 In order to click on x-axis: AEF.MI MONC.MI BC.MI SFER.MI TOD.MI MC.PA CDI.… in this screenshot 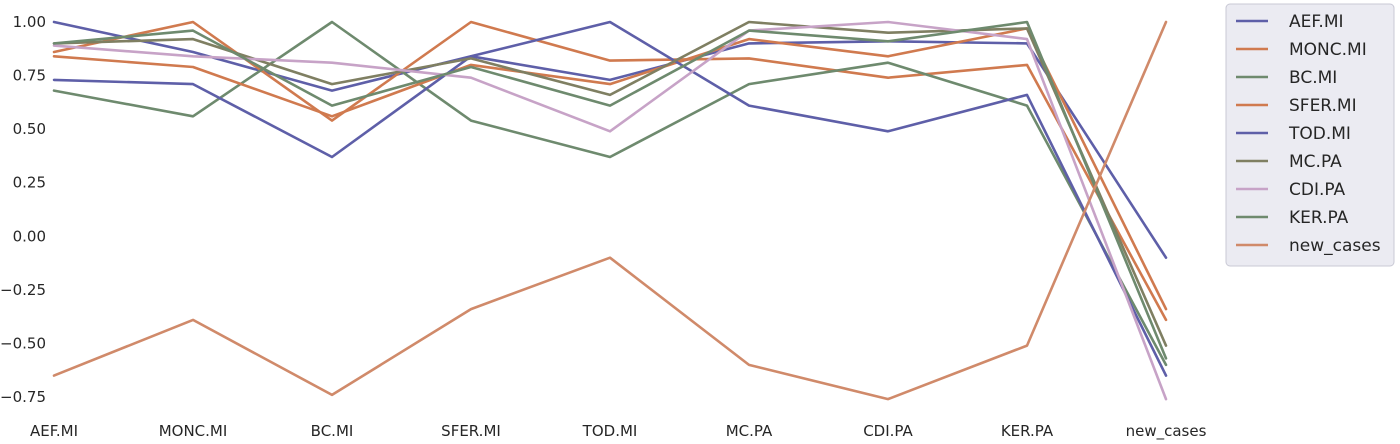, I will do `click(618, 431)`.